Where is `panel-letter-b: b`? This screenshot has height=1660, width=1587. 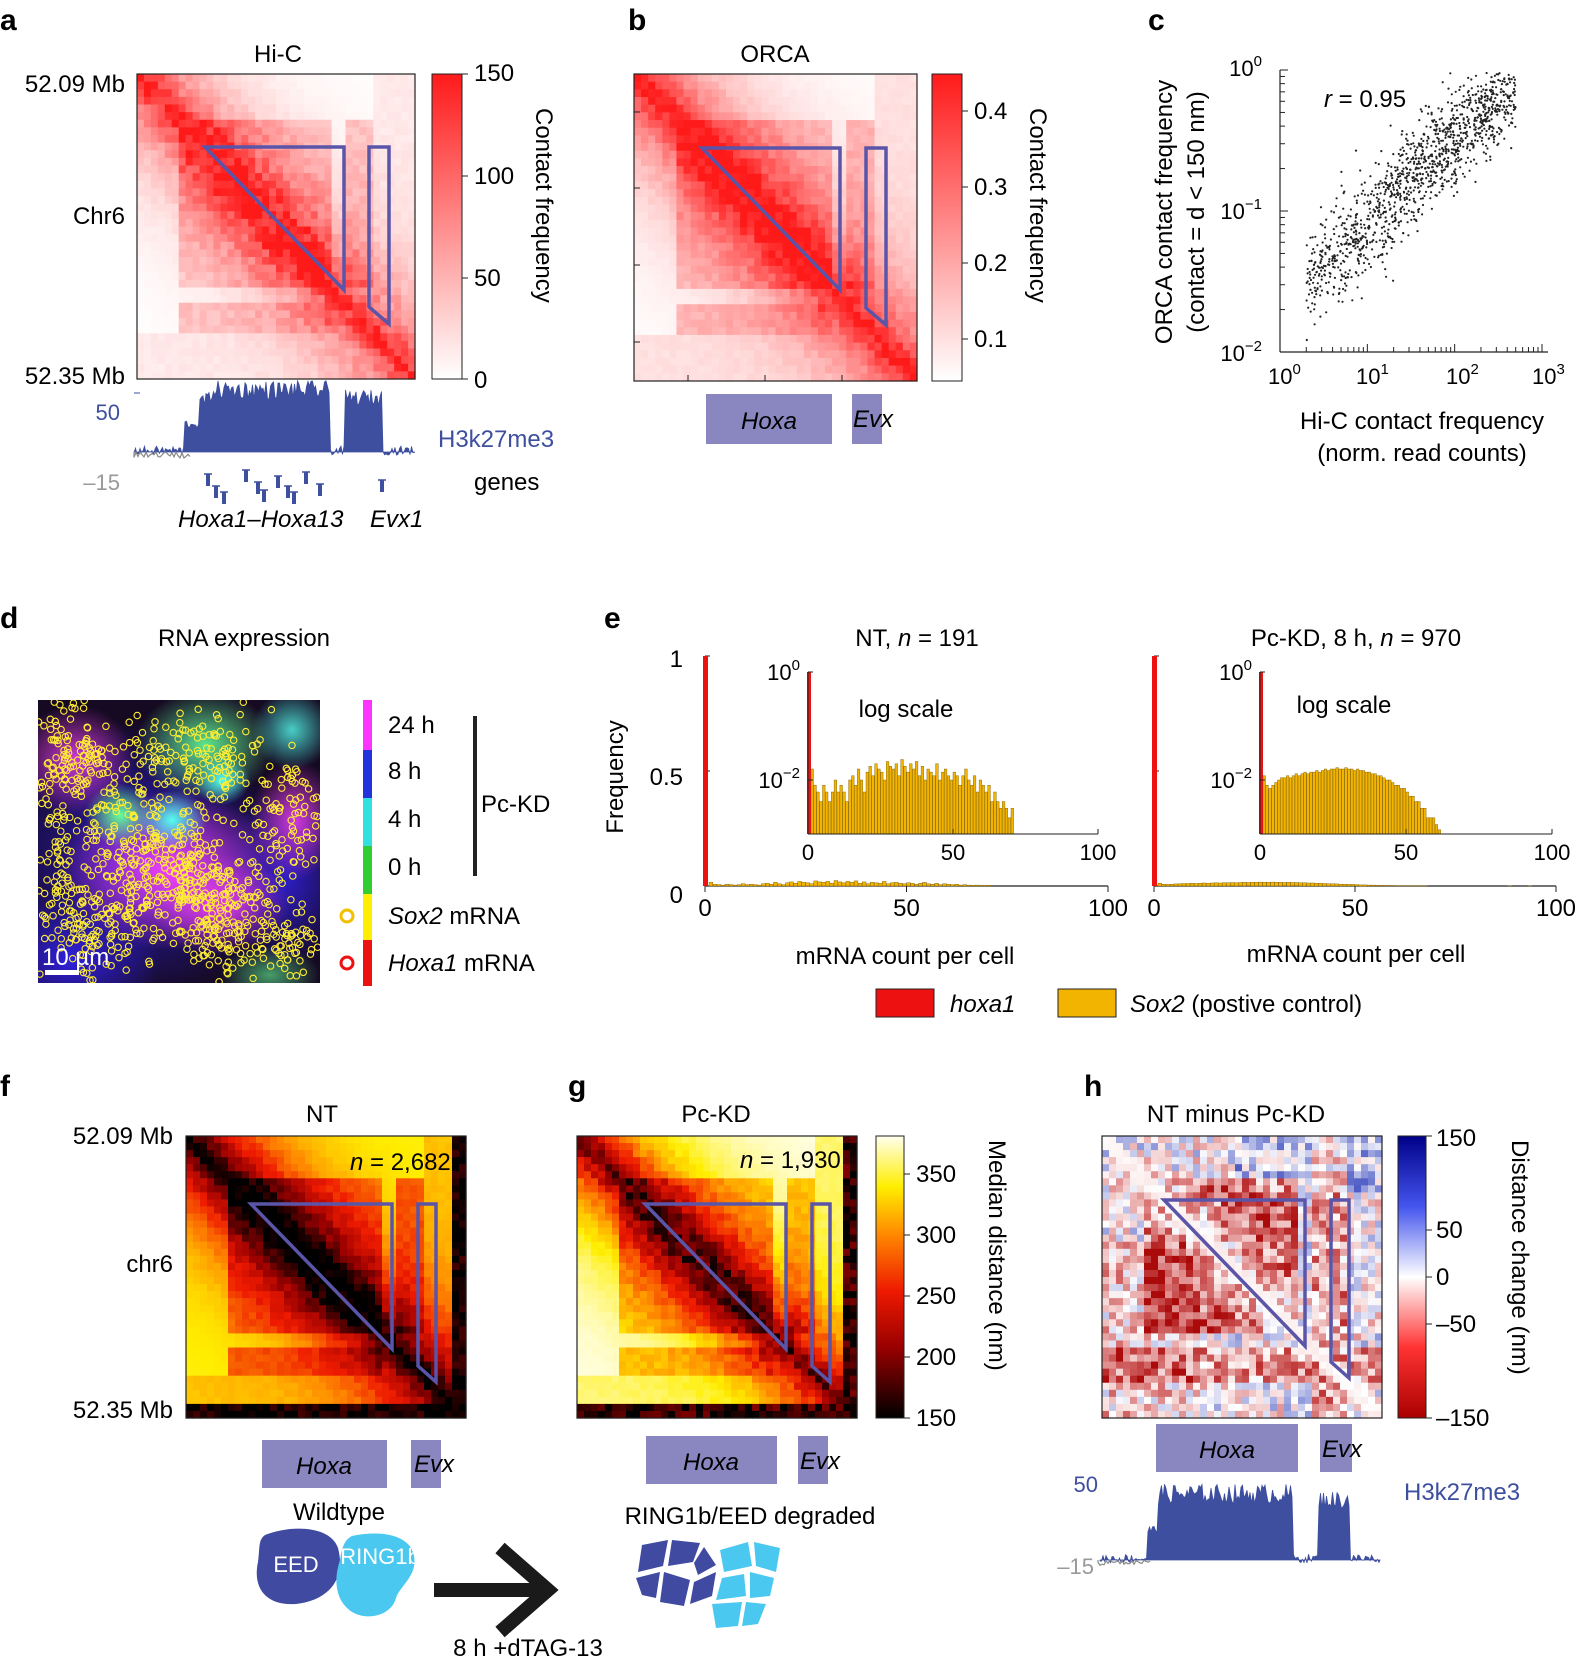
panel-letter-b: b is located at coordinates (637, 20).